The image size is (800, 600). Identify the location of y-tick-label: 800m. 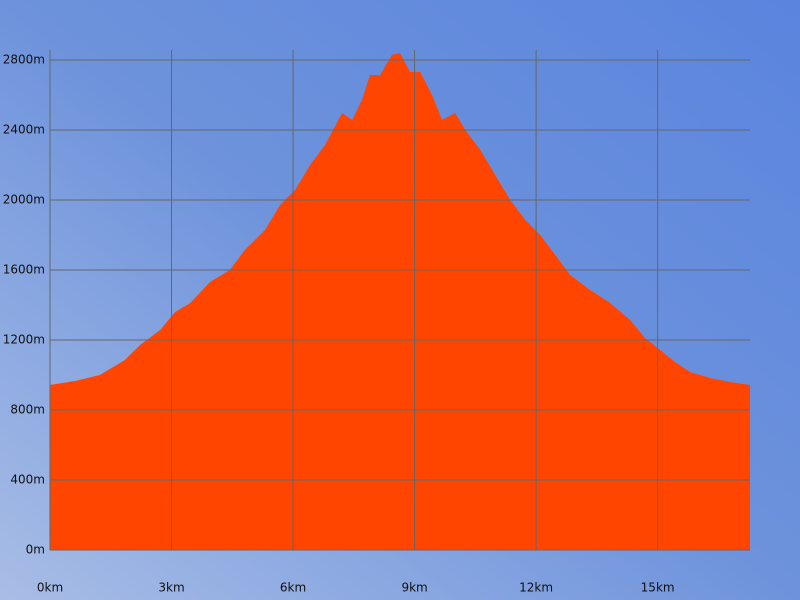
(27, 409).